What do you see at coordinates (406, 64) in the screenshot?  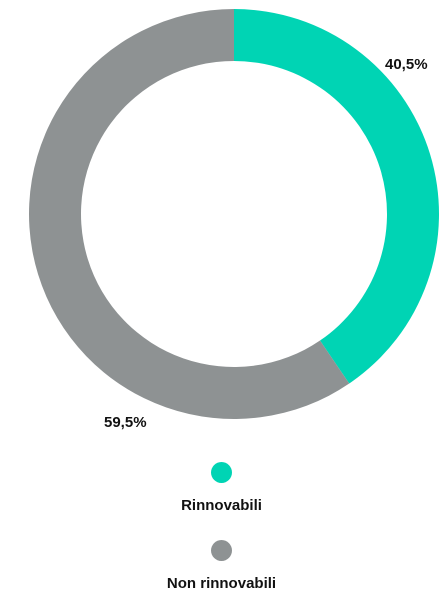 I see `slice-label-rinnovabili: 40,5%` at bounding box center [406, 64].